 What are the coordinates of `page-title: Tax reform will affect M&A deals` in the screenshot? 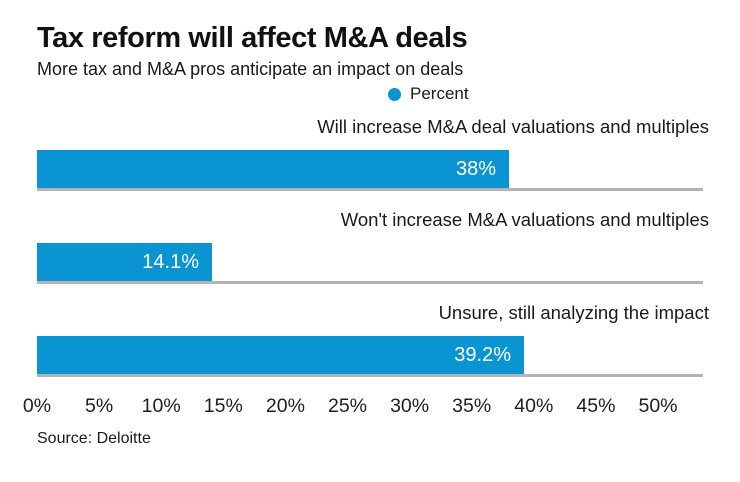 It's located at (252, 38).